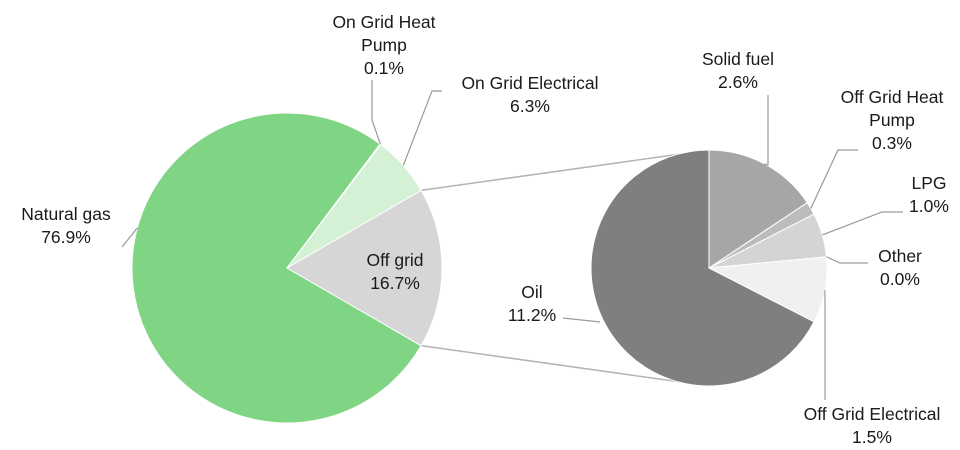 This screenshot has width=960, height=450. Describe the element at coordinates (872, 437) in the screenshot. I see `label-off-grid-electrical-value: 1.5%` at that location.